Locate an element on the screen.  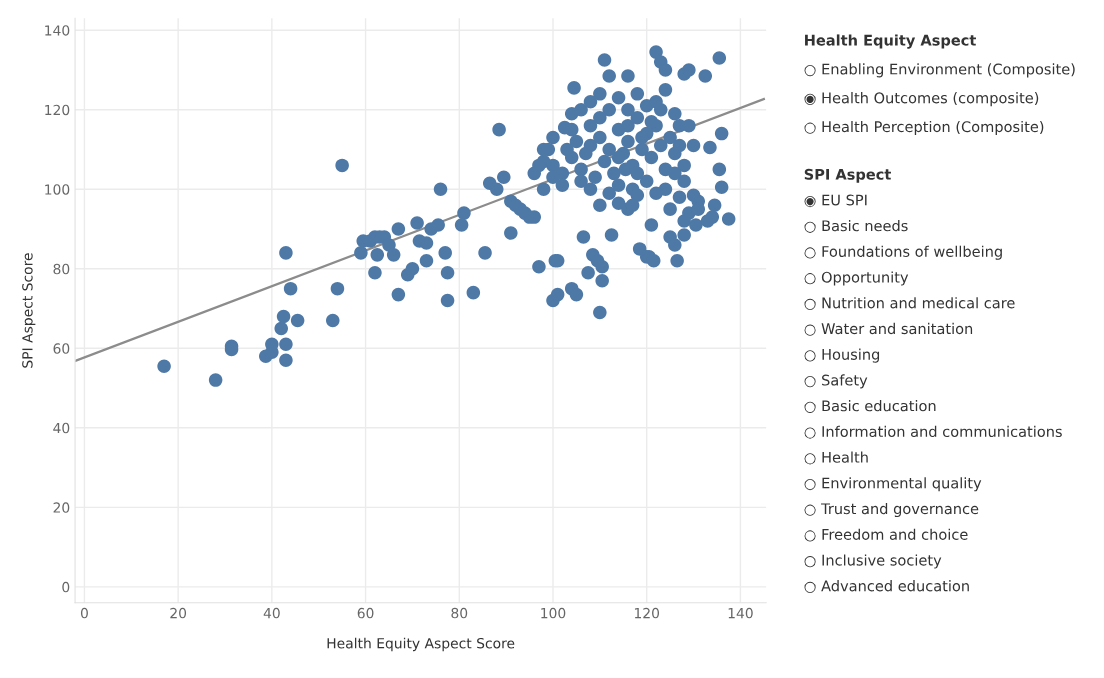
text: ○ Trust and governance is located at coordinates (891, 510).